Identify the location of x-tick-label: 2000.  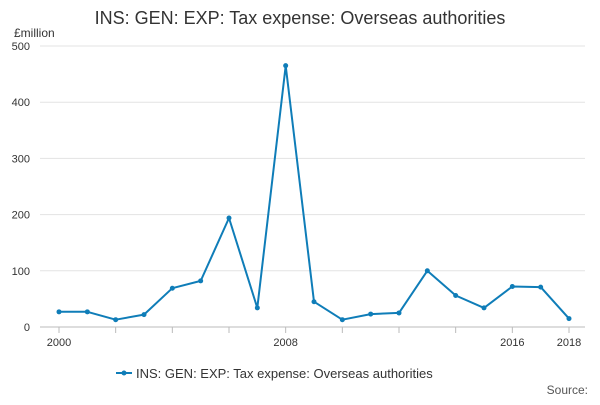
(59, 343).